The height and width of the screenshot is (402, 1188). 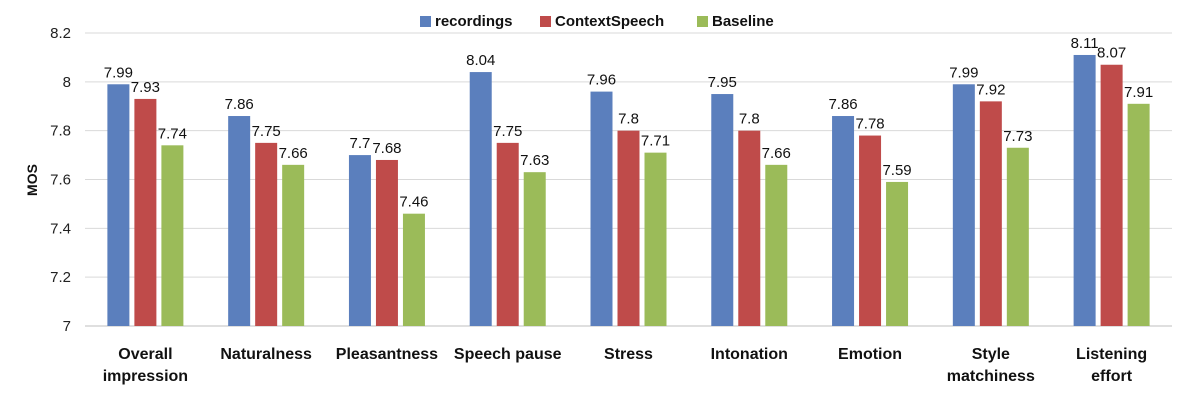 I want to click on y-tick-label: 7, so click(x=67, y=326).